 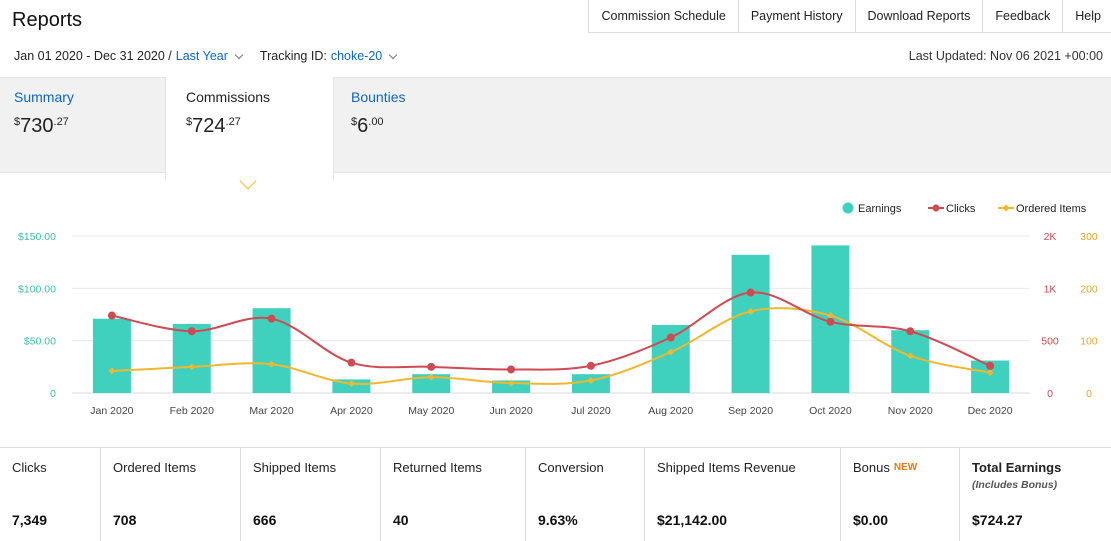 I want to click on y-left-tick-label: $150.00, so click(x=37, y=237).